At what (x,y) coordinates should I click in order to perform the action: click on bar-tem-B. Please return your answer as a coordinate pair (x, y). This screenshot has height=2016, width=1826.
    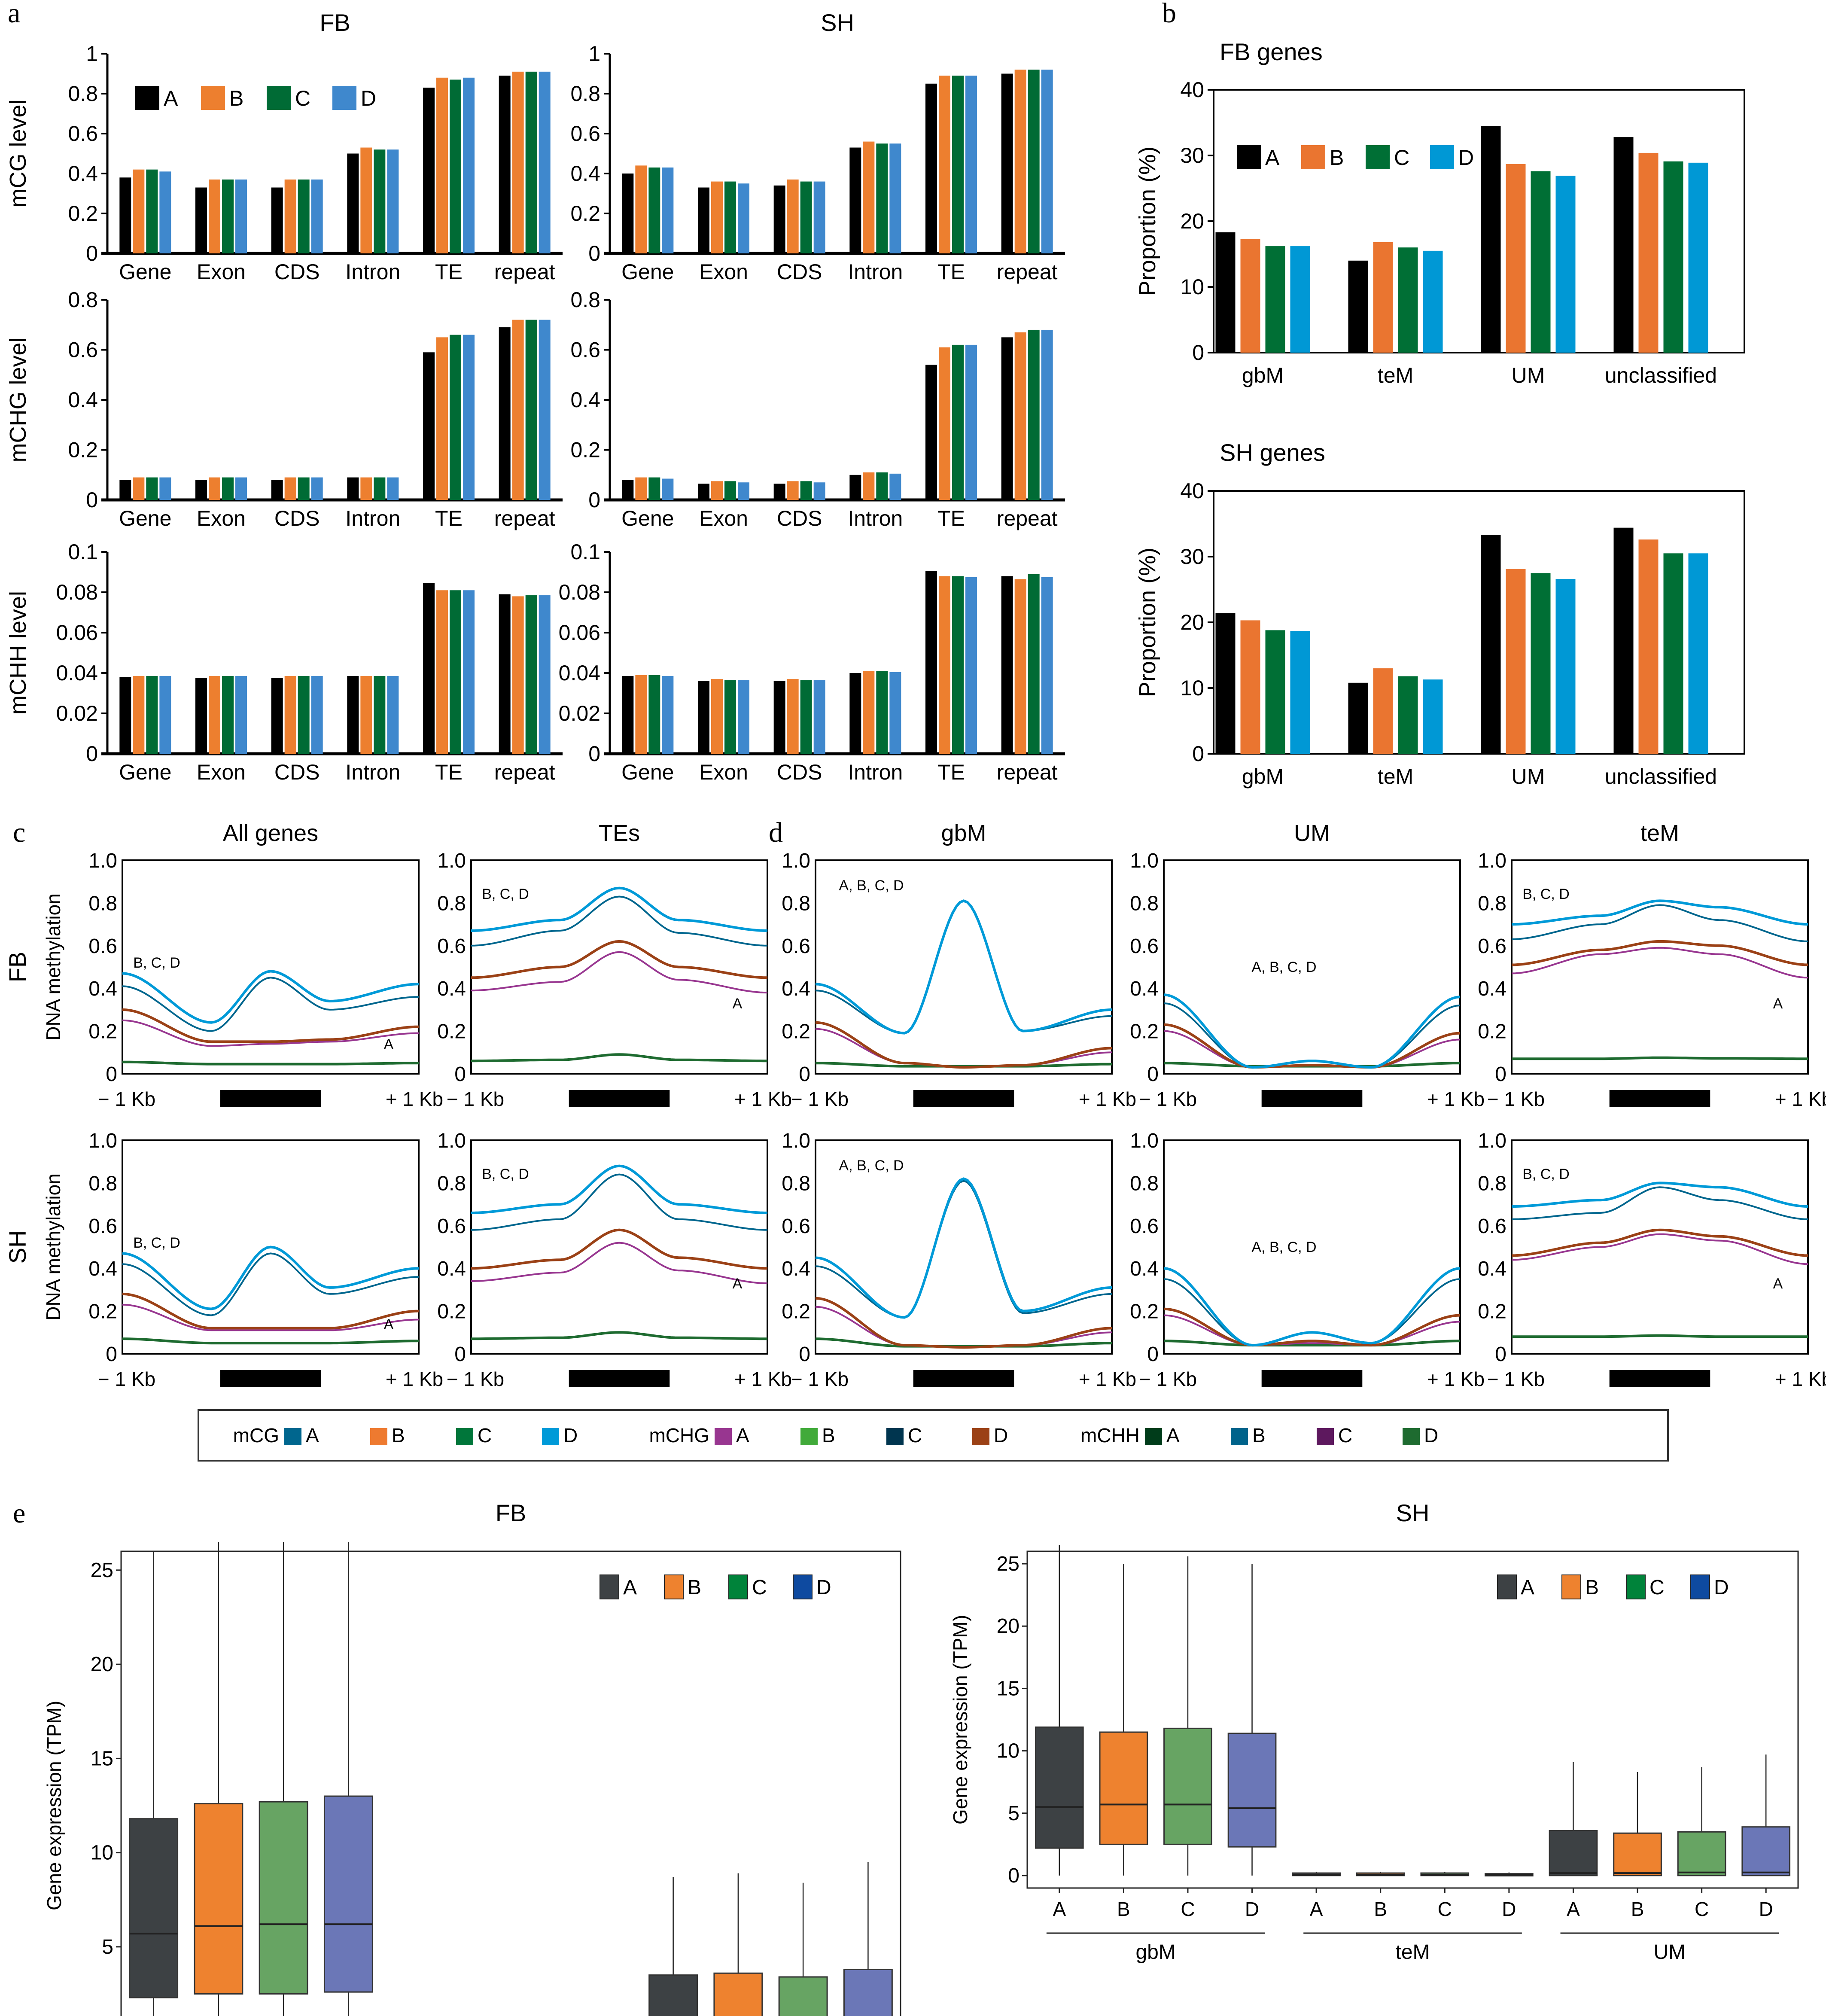
    Looking at the image, I should click on (1383, 297).